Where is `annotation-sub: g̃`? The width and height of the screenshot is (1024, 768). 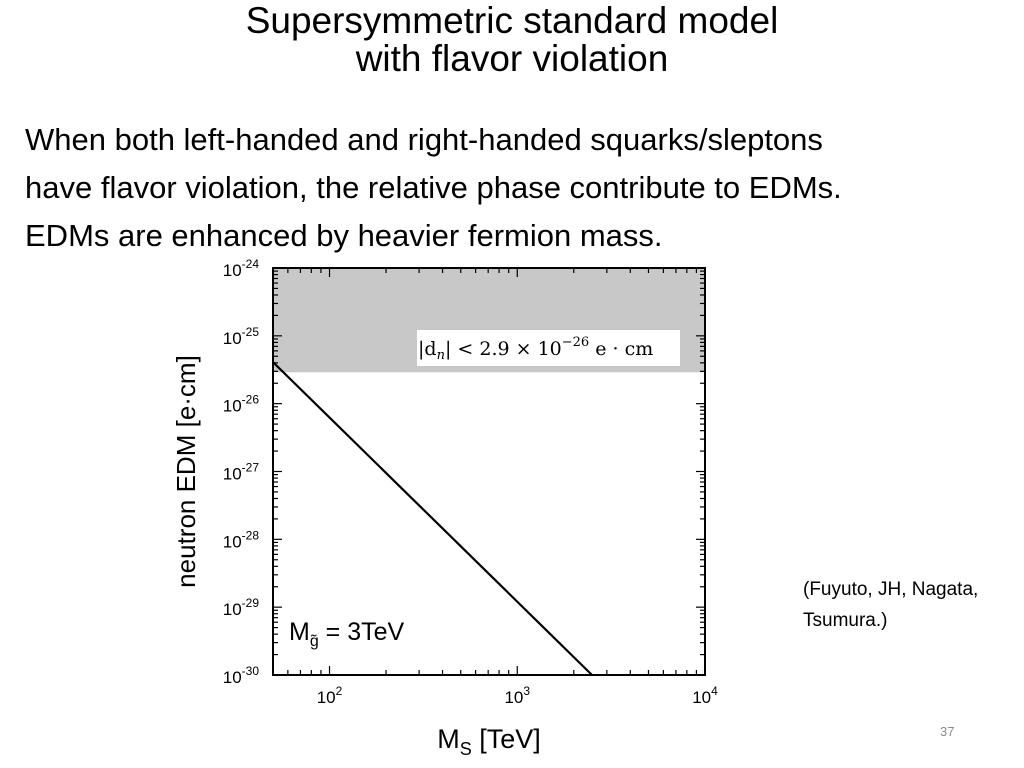 annotation-sub: g̃ is located at coordinates (314, 641).